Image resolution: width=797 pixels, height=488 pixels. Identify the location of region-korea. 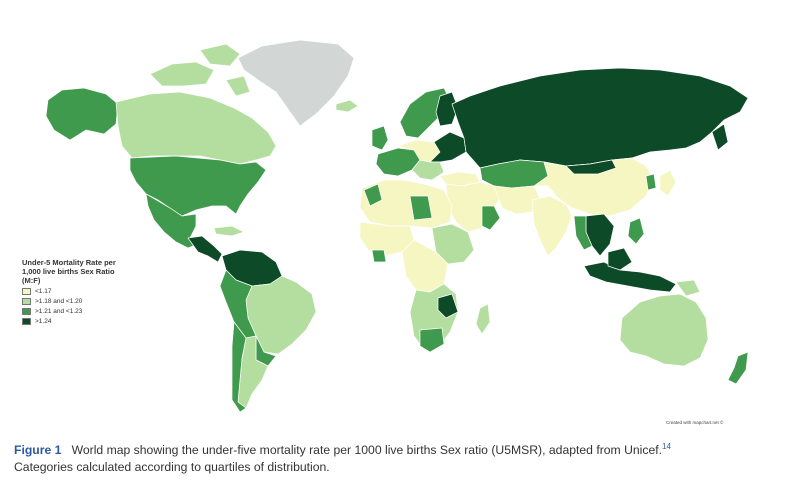
(651, 182).